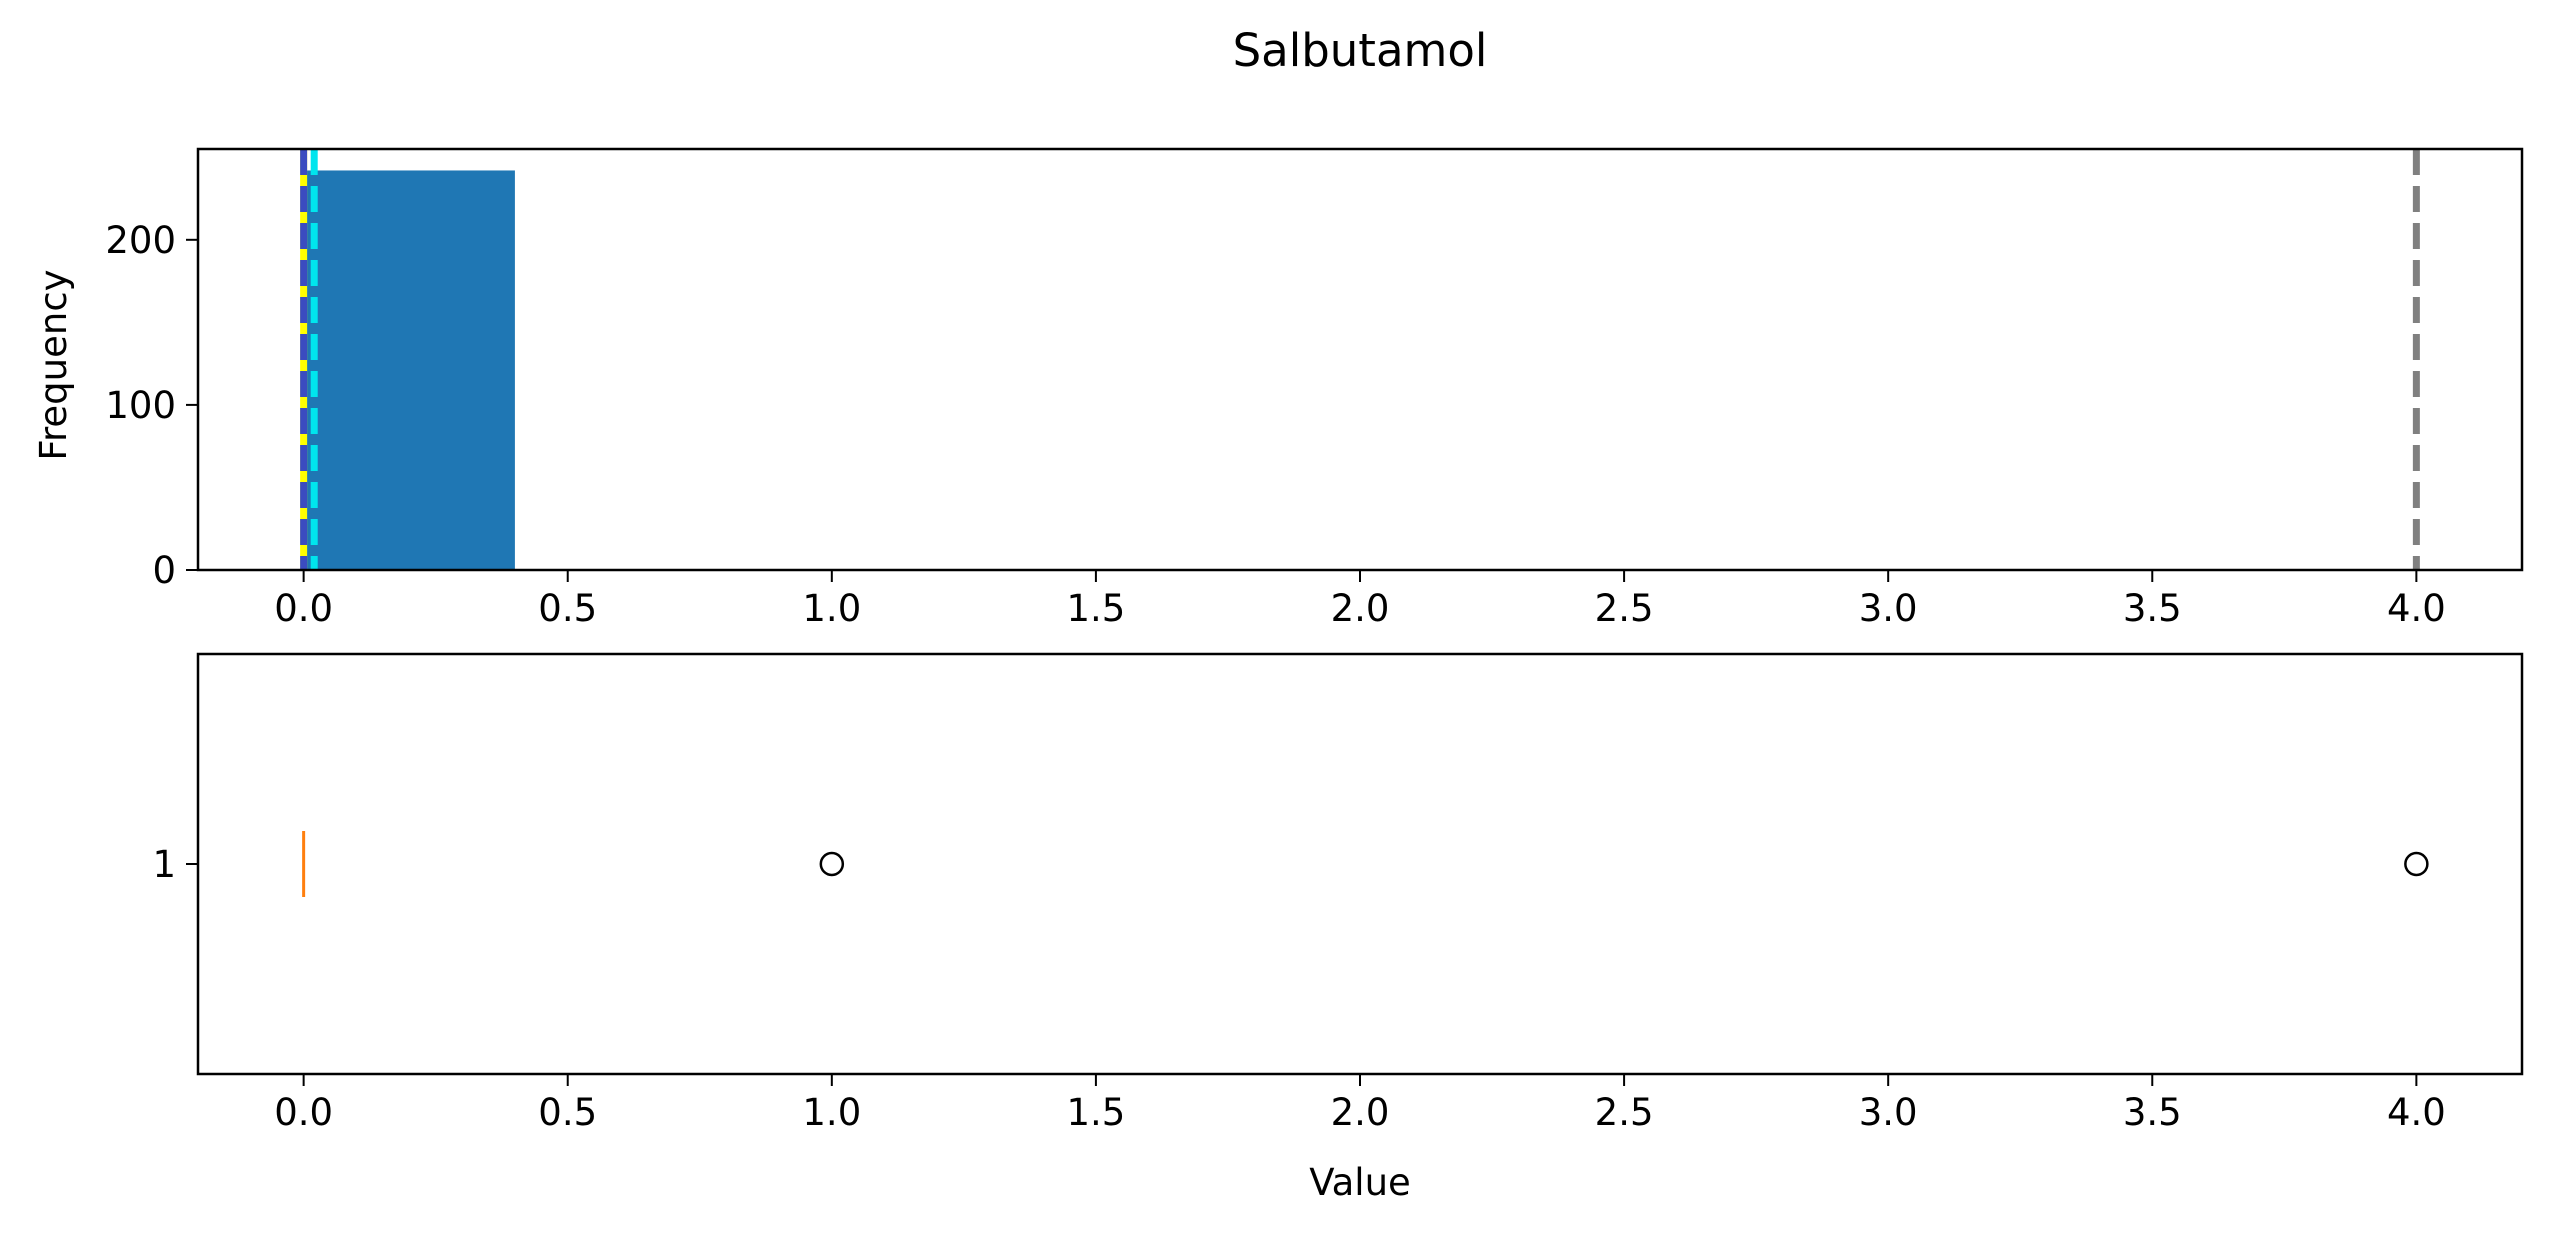 The width and height of the screenshot is (2552, 1233). I want to click on boxplot-x-tick-label: 2.0, so click(1360, 1112).